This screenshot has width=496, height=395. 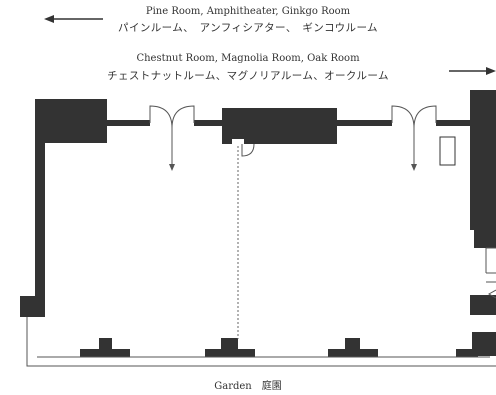 I want to click on right-entrance, so click(x=490, y=273).